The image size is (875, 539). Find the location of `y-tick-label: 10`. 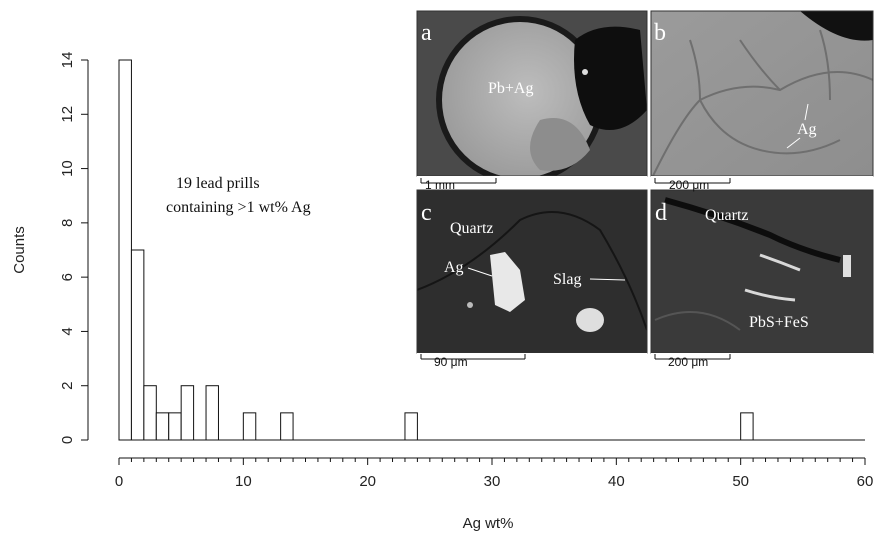

y-tick-label: 10 is located at coordinates (67, 168).